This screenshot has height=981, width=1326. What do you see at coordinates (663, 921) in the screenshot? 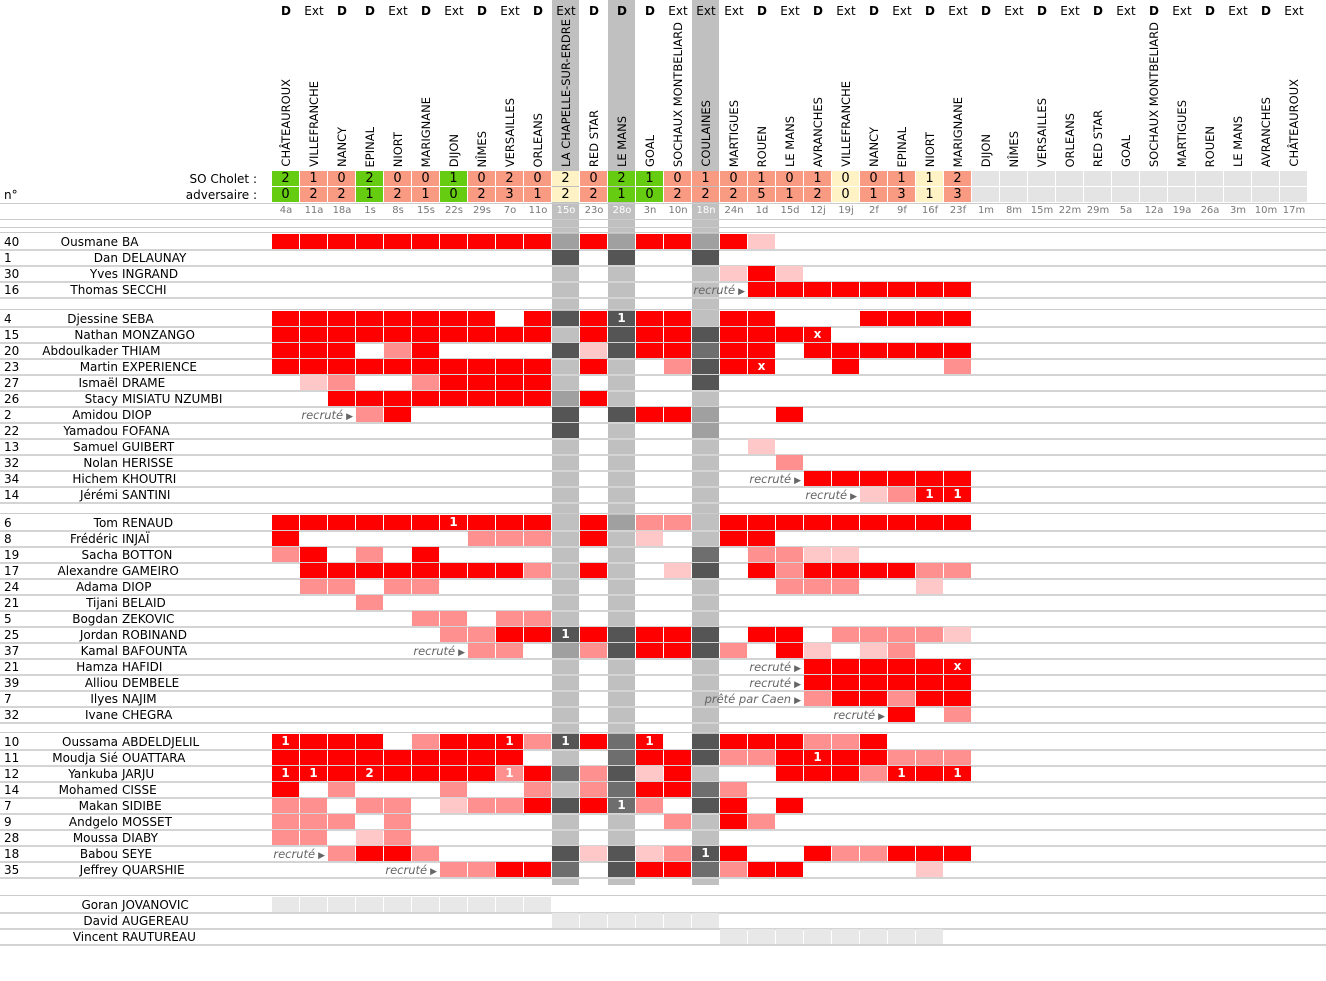
I see `player-row: David AUGEREAU` at bounding box center [663, 921].